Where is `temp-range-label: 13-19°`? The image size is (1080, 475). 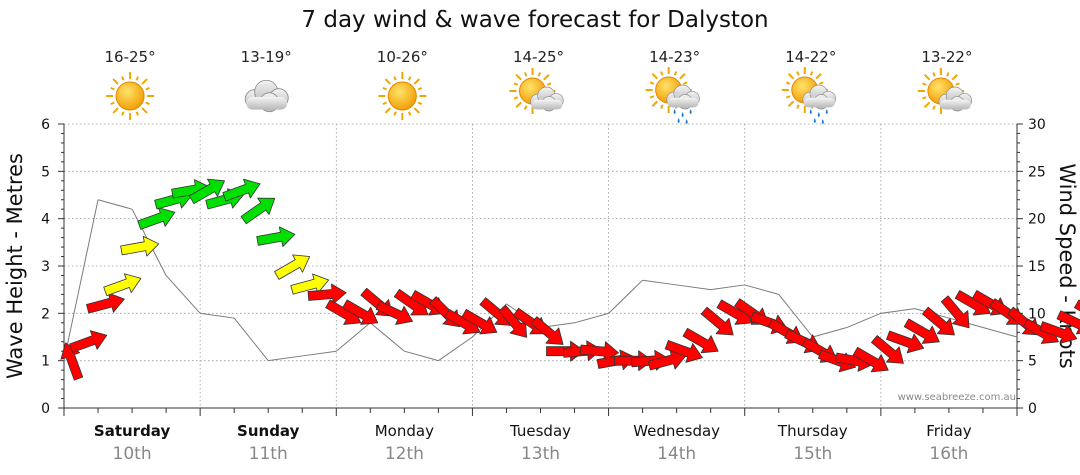 temp-range-label: 13-19° is located at coordinates (266, 57).